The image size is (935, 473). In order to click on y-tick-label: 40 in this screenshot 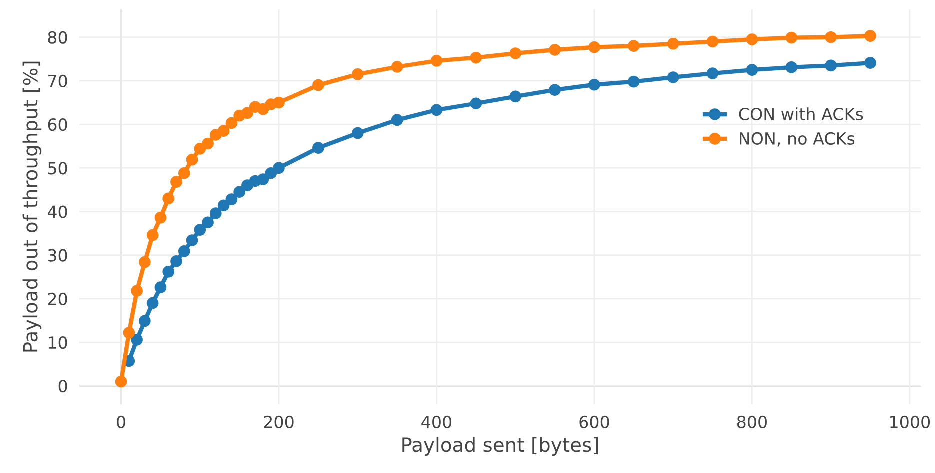, I will do `click(58, 212)`.